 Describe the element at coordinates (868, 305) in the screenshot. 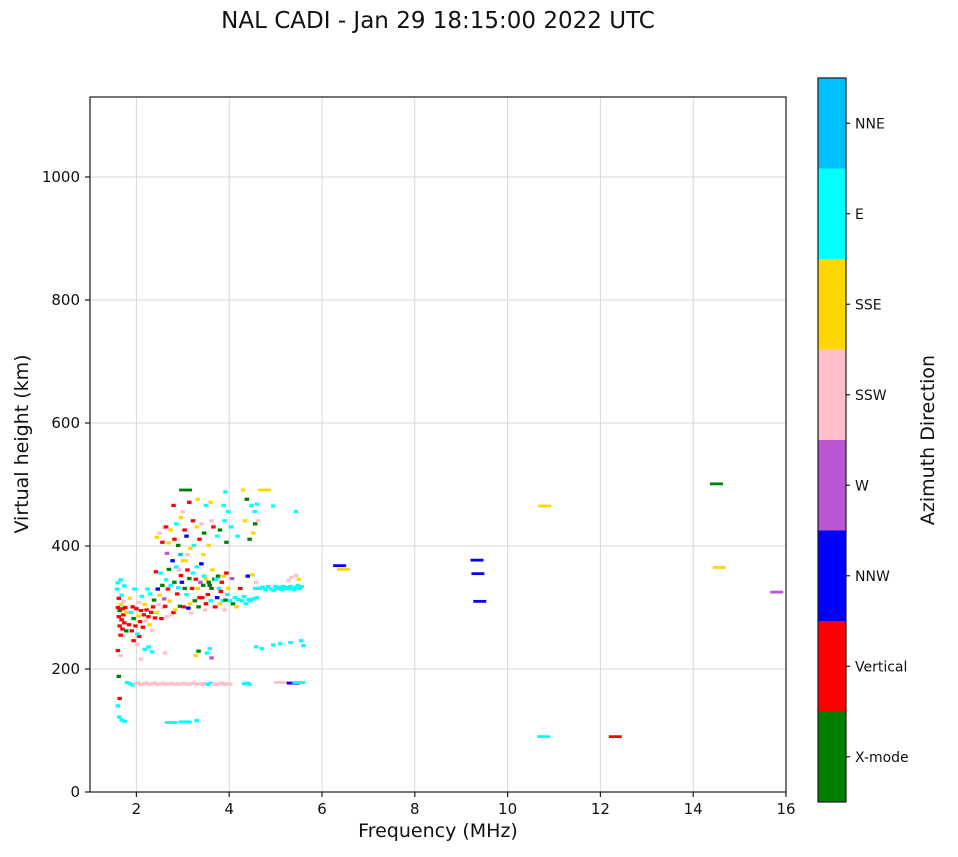

I see `colorbar-tick-label: SSE` at that location.